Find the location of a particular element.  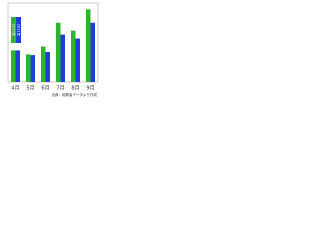

x-tick-label: 7月 is located at coordinates (60, 89).